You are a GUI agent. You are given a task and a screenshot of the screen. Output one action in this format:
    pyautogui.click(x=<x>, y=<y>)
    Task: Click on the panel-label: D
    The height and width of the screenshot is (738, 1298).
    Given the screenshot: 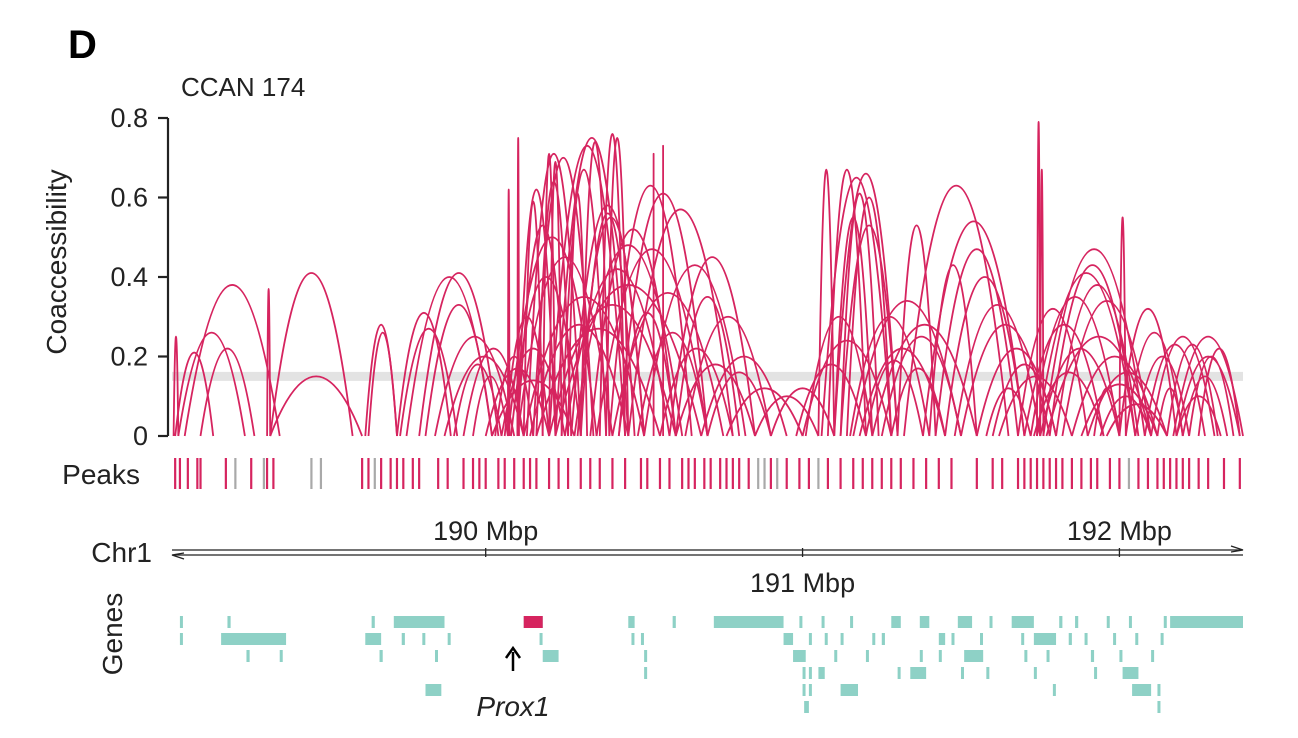 What is the action you would take?
    pyautogui.click(x=82, y=45)
    